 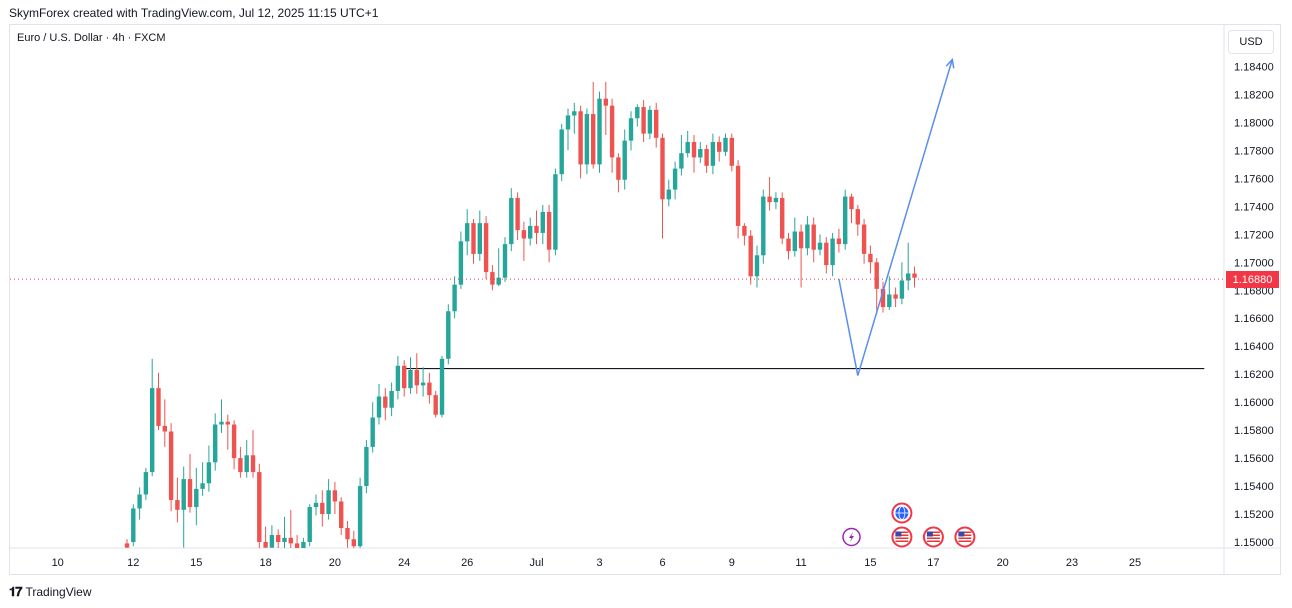 I want to click on y-tick-label: 1.18000, so click(x=1254, y=123).